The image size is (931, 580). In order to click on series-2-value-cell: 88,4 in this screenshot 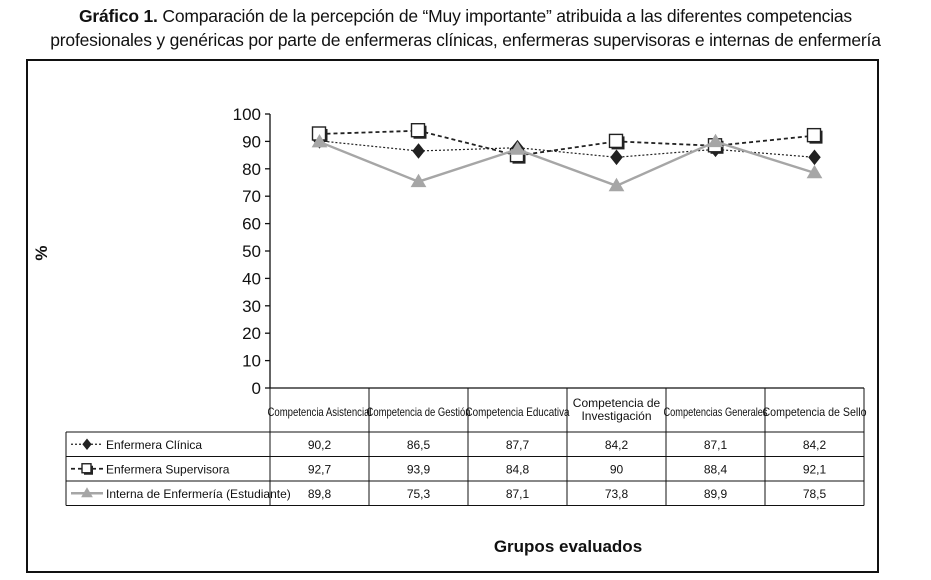, I will do `click(716, 469)`.